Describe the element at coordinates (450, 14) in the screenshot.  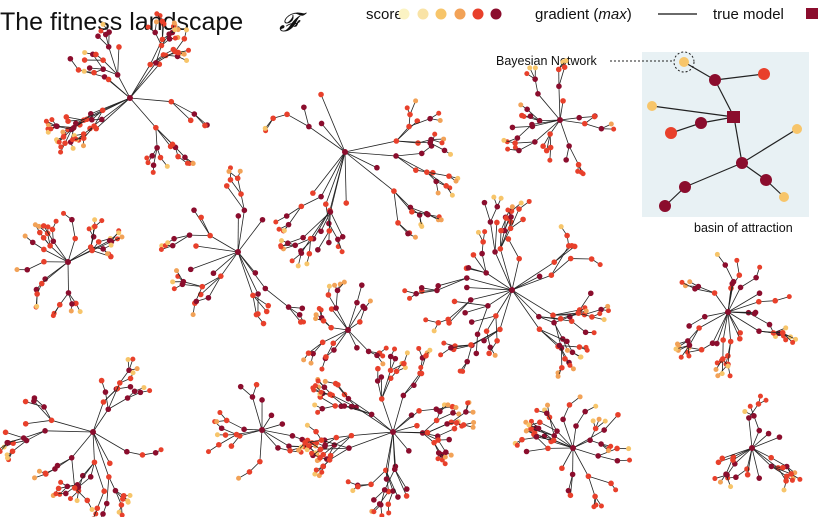
I see `score-color-scale` at that location.